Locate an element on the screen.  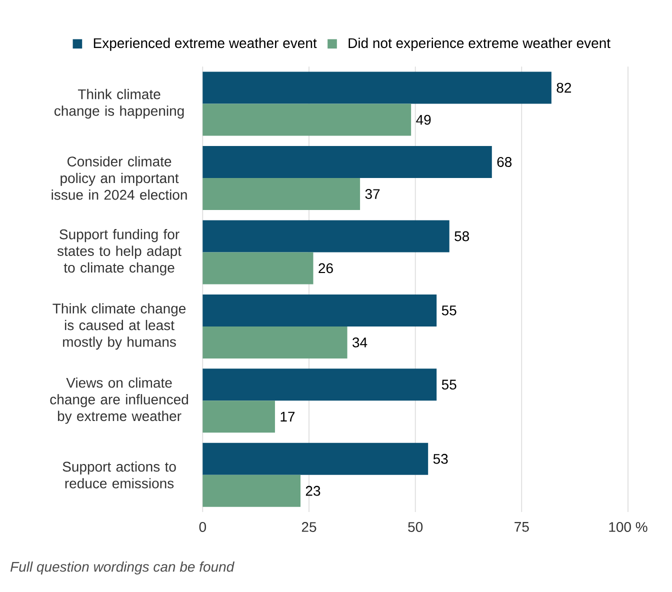
y-tick-label: Think climate change is caused at least mostly by humans is located at coordinates (119, 326).